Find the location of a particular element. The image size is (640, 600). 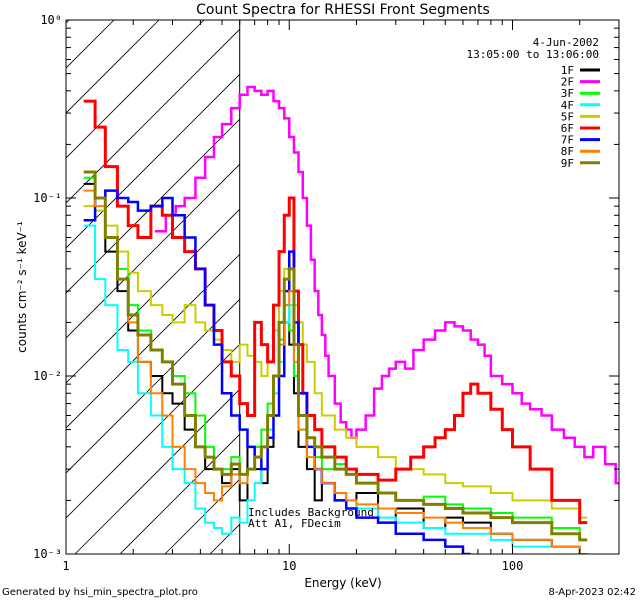

legend-label-8f: 8F is located at coordinates (567, 151).